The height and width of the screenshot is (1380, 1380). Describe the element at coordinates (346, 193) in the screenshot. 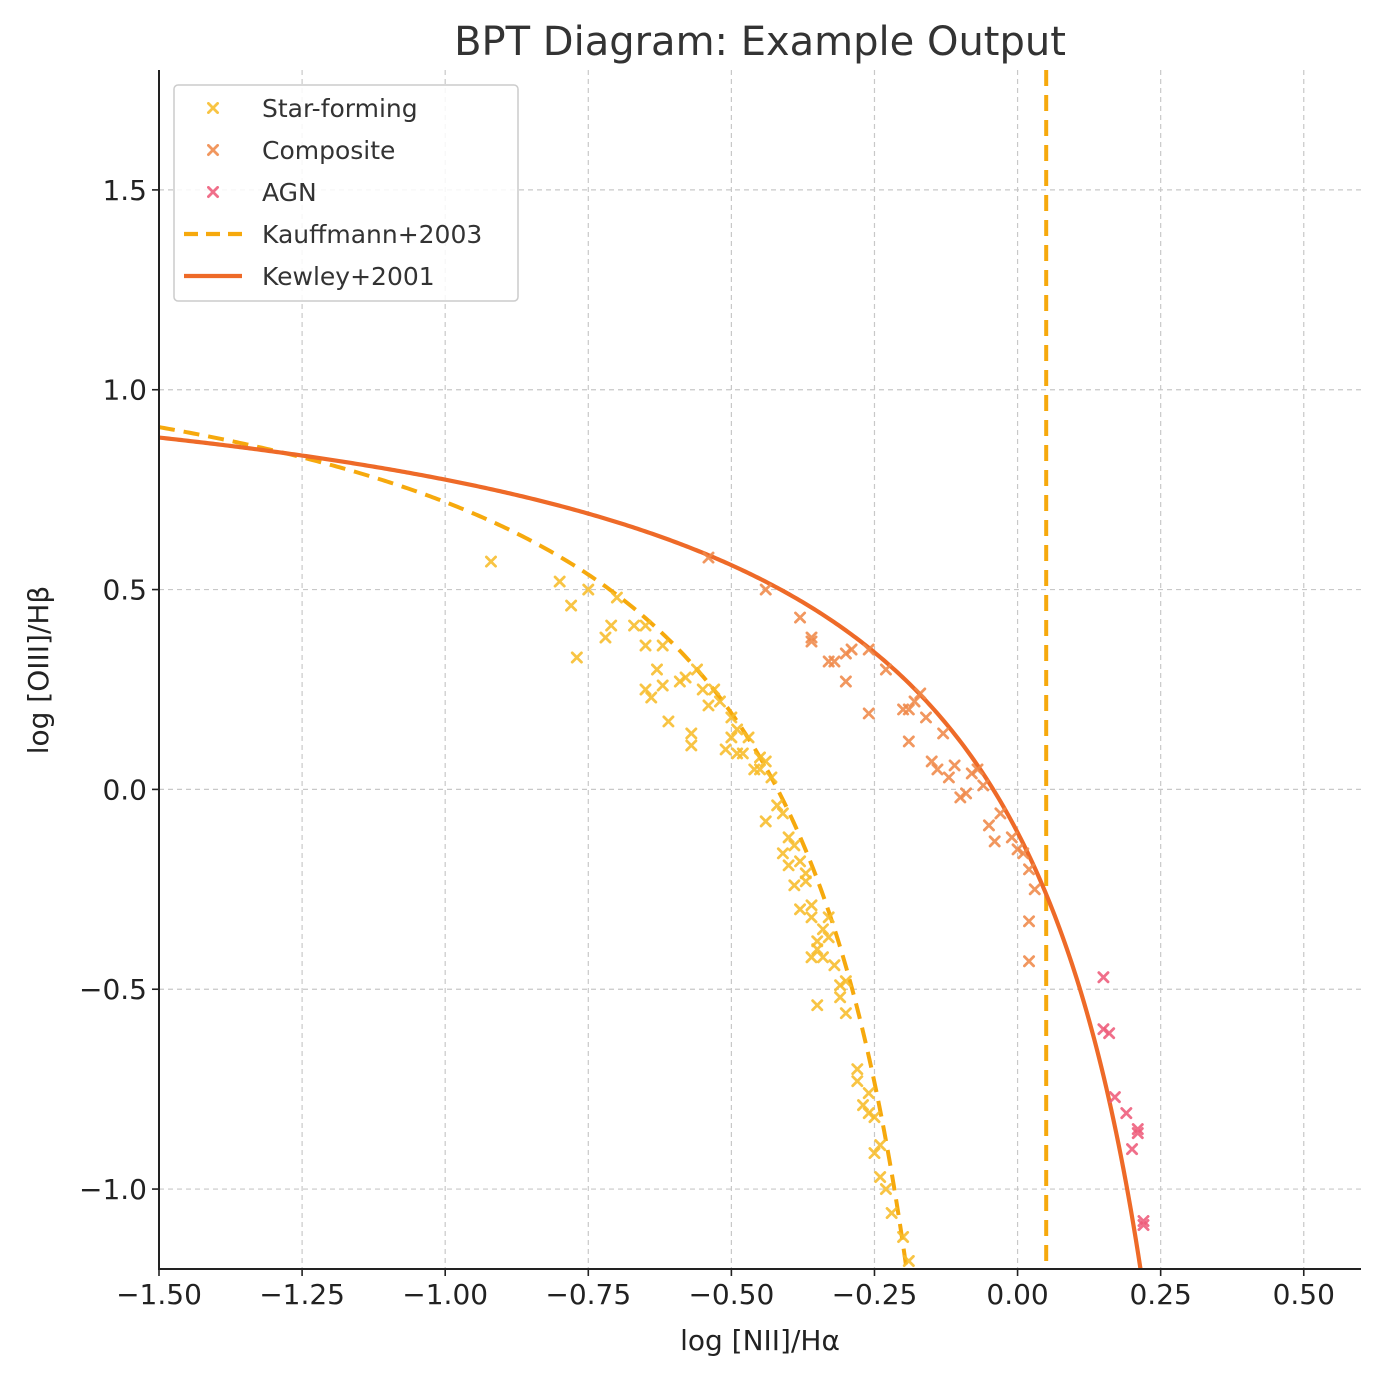

I see `legend-box` at that location.